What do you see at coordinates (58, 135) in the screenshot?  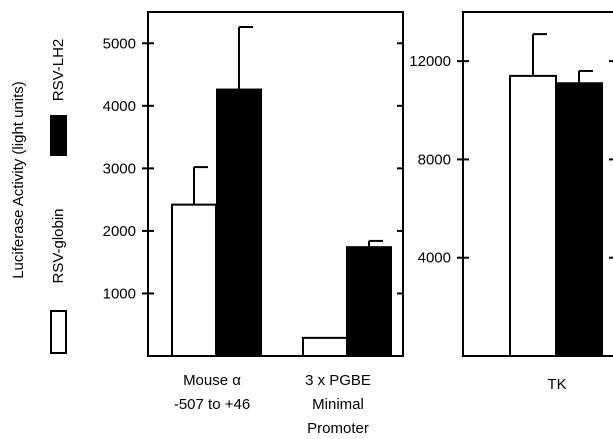 I see `legend-swatch-rsv-lh2` at bounding box center [58, 135].